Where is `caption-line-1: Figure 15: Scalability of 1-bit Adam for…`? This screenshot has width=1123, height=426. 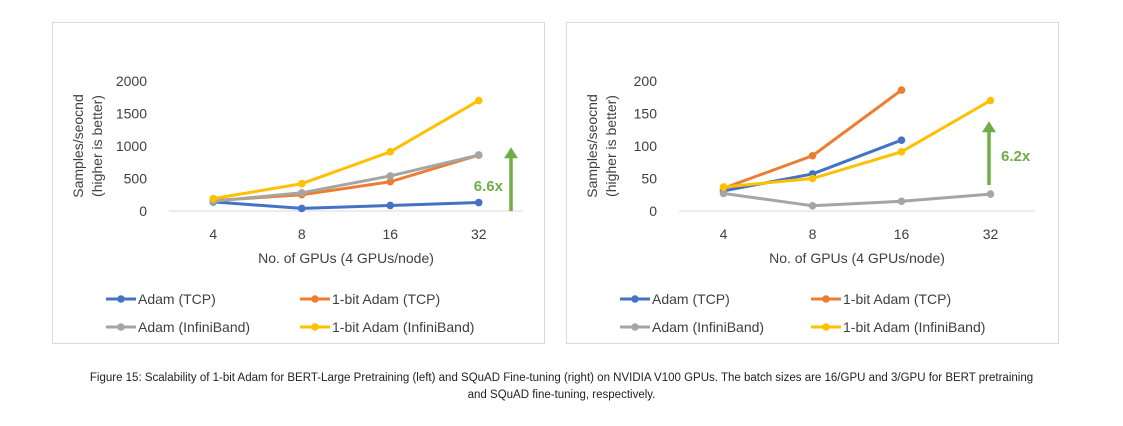 caption-line-1: Figure 15: Scalability of 1-bit Adam for… is located at coordinates (561, 378).